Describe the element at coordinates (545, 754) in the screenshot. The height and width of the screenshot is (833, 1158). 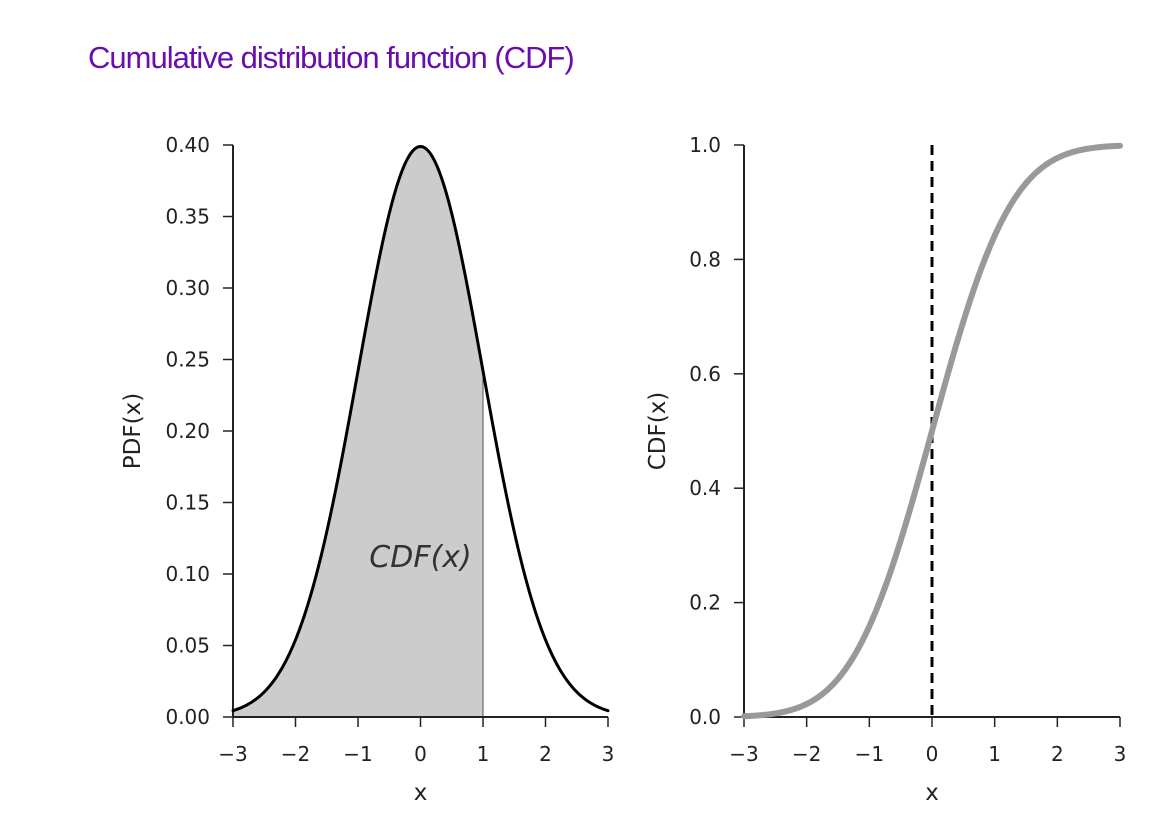
I see `pdf-x-tick-label: 2` at that location.